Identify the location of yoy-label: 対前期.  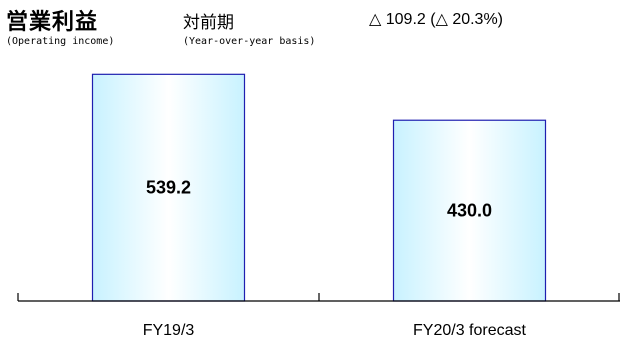
(208, 23).